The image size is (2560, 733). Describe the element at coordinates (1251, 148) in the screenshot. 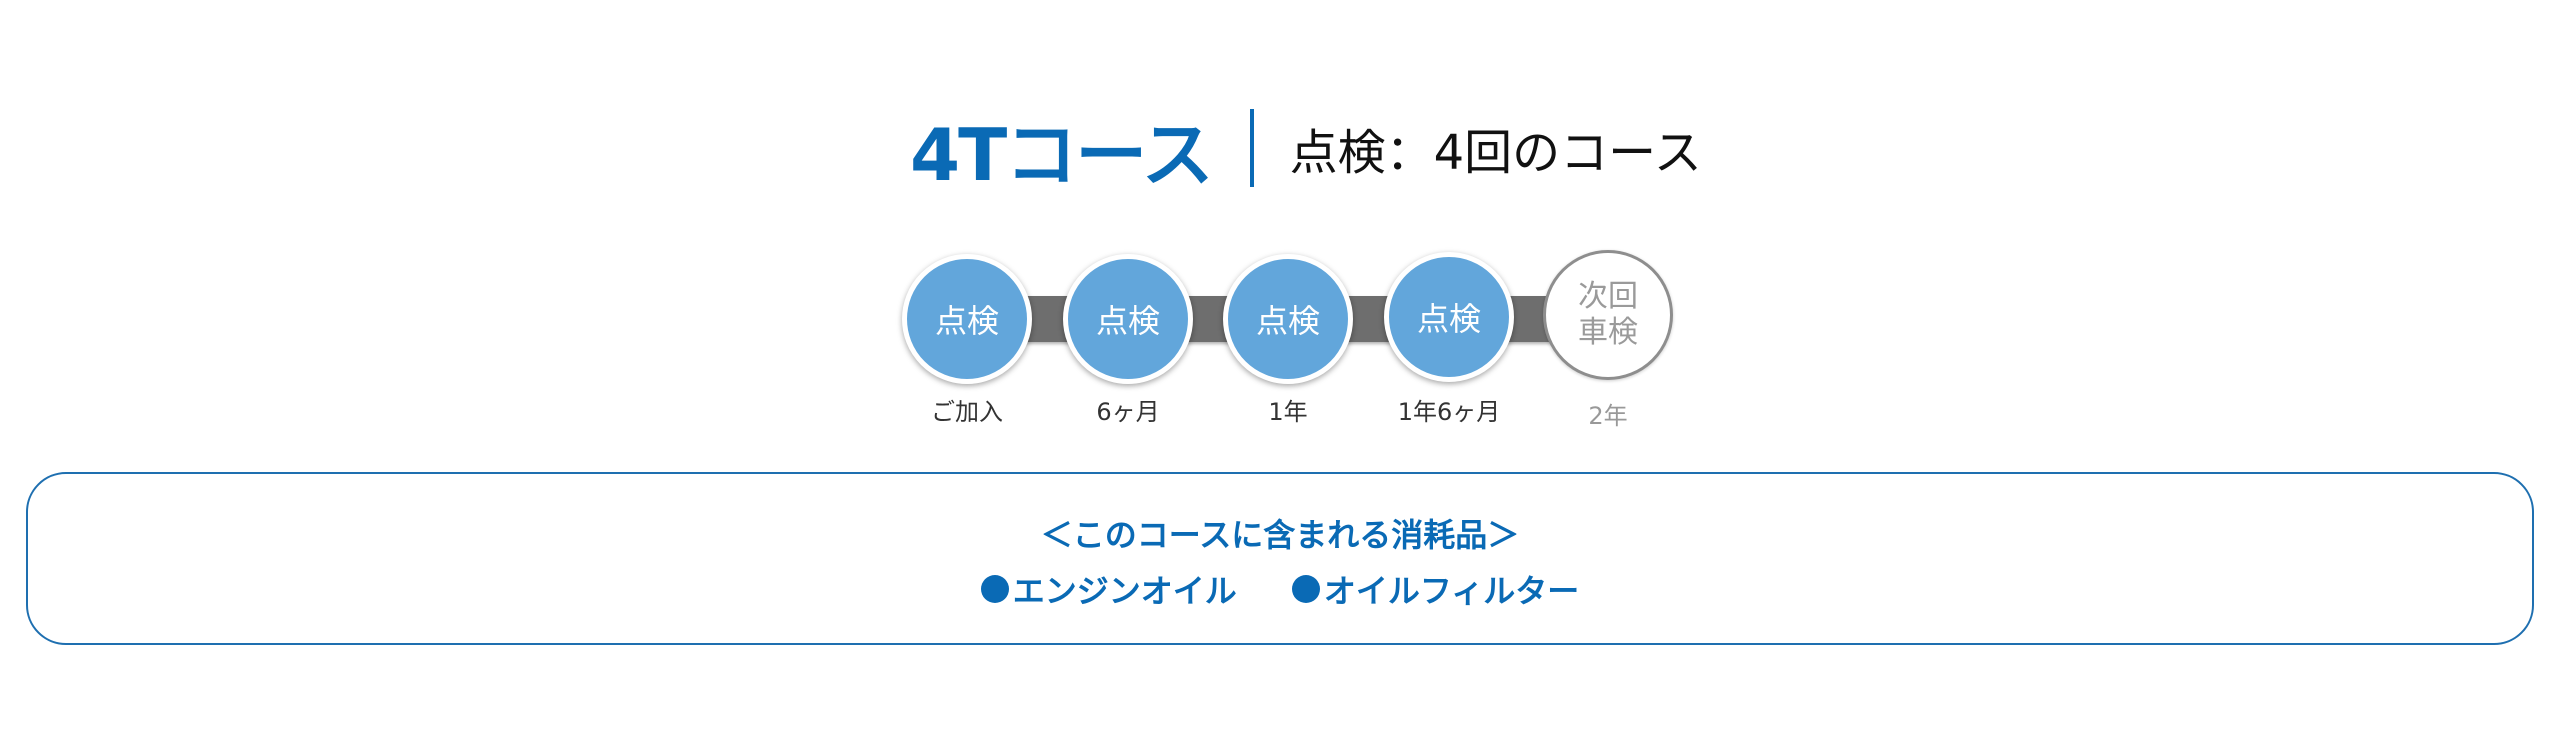

I see `title-divider` at that location.